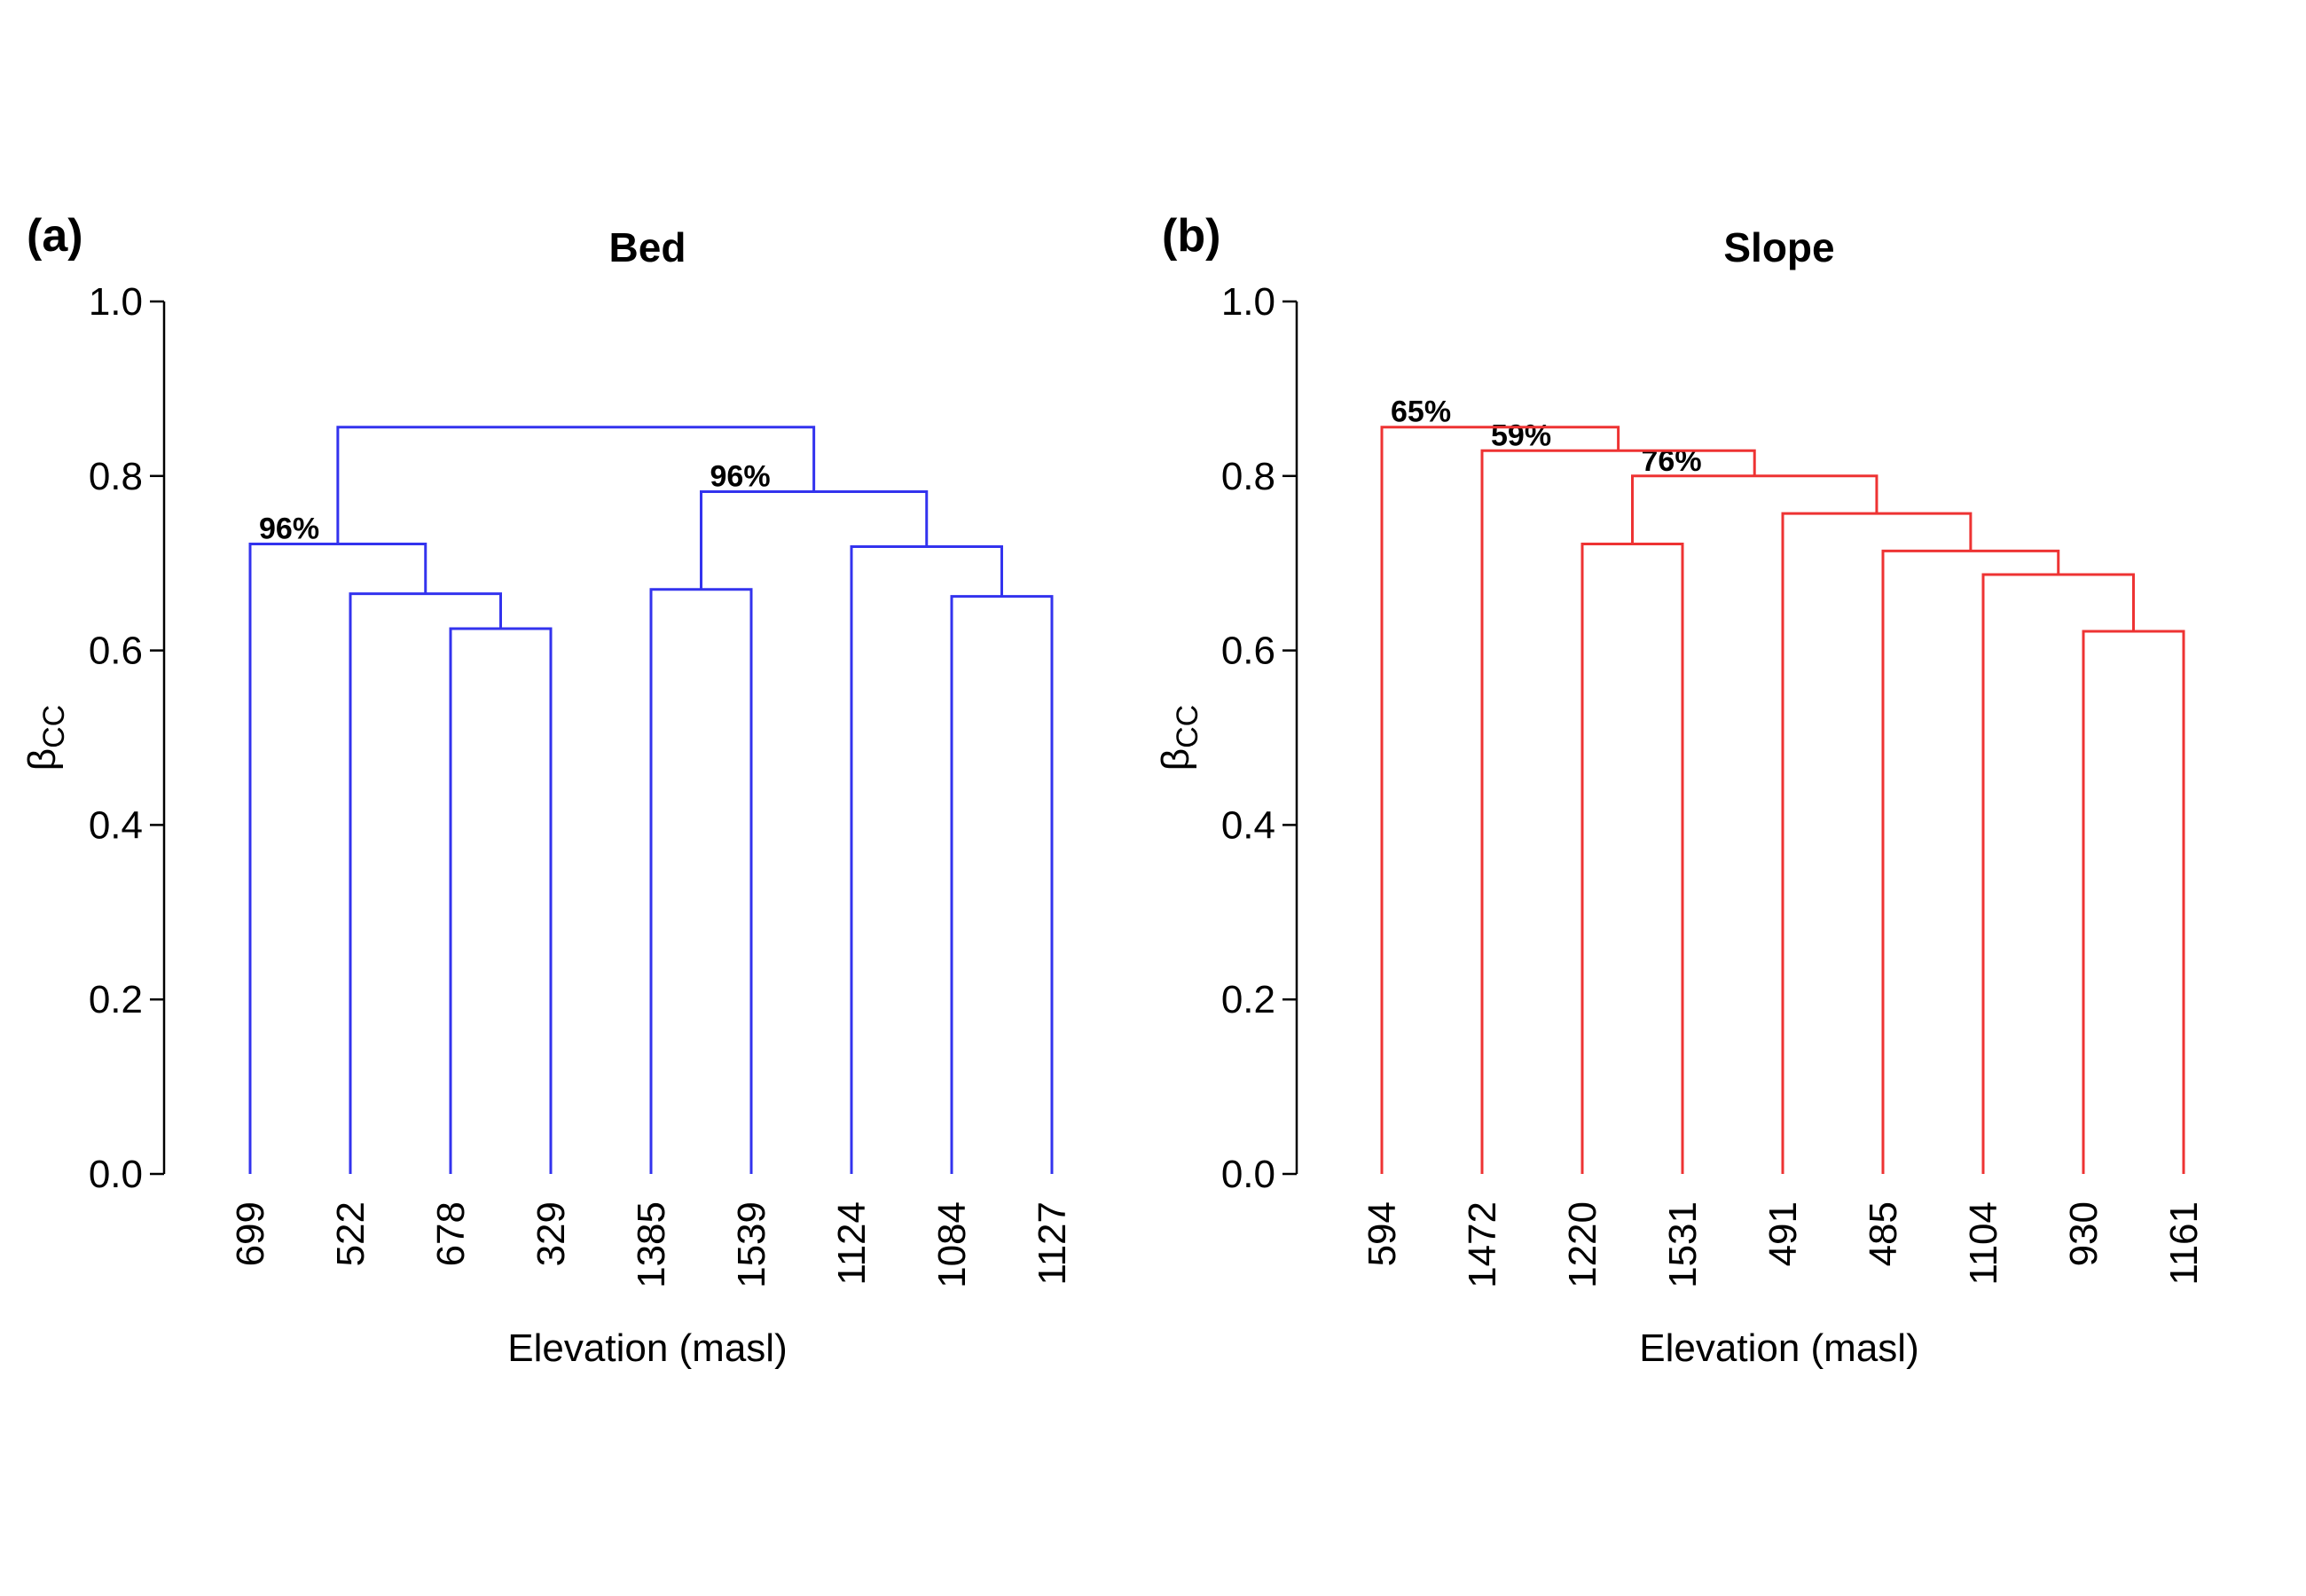  Describe the element at coordinates (1883, 1234) in the screenshot. I see `leaf-label: 485` at that location.